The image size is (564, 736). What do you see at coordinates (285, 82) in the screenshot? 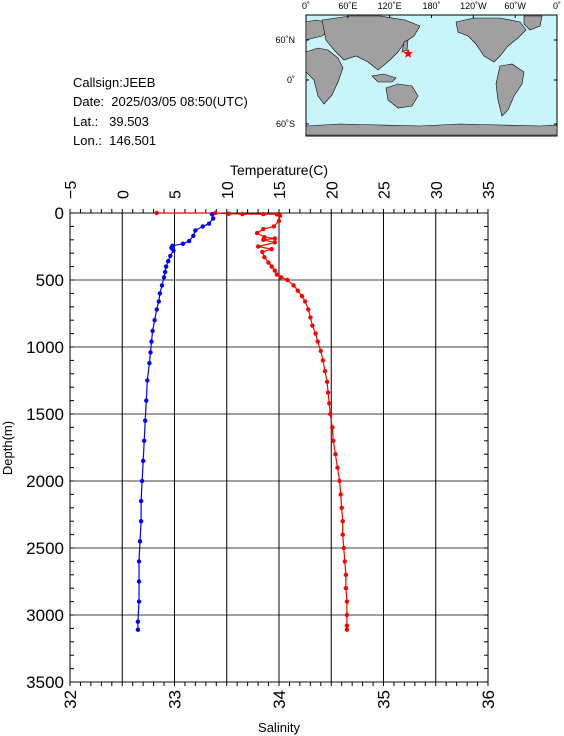
I see `map-latitude-labels: 60˚N 0˚ 60˚S` at bounding box center [285, 82].